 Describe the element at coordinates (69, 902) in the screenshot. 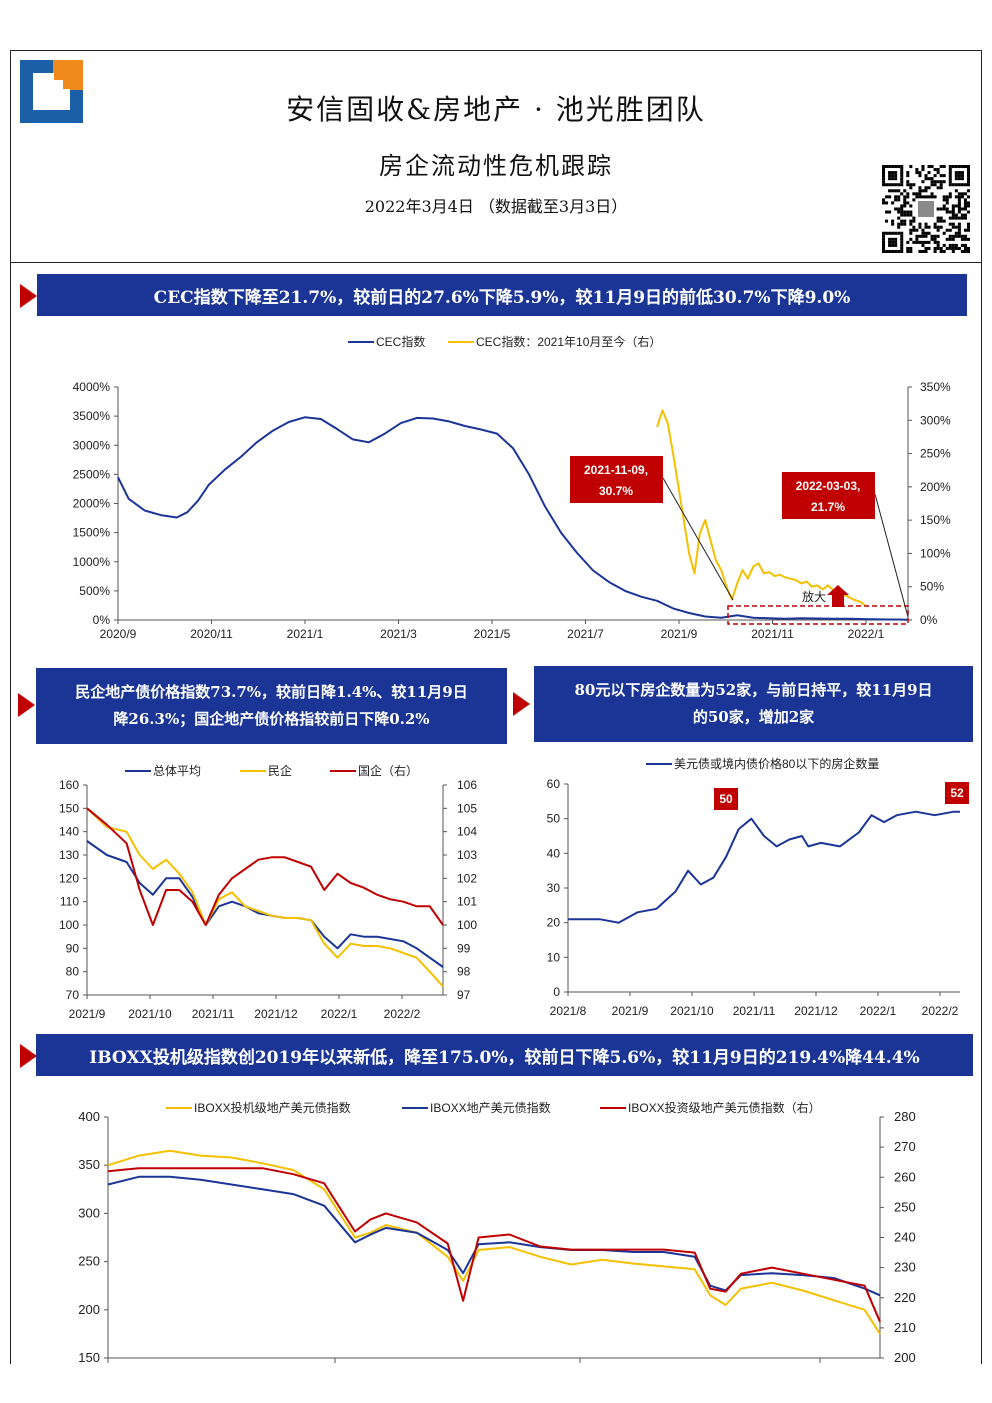

I see `y-tick-label: 110` at that location.